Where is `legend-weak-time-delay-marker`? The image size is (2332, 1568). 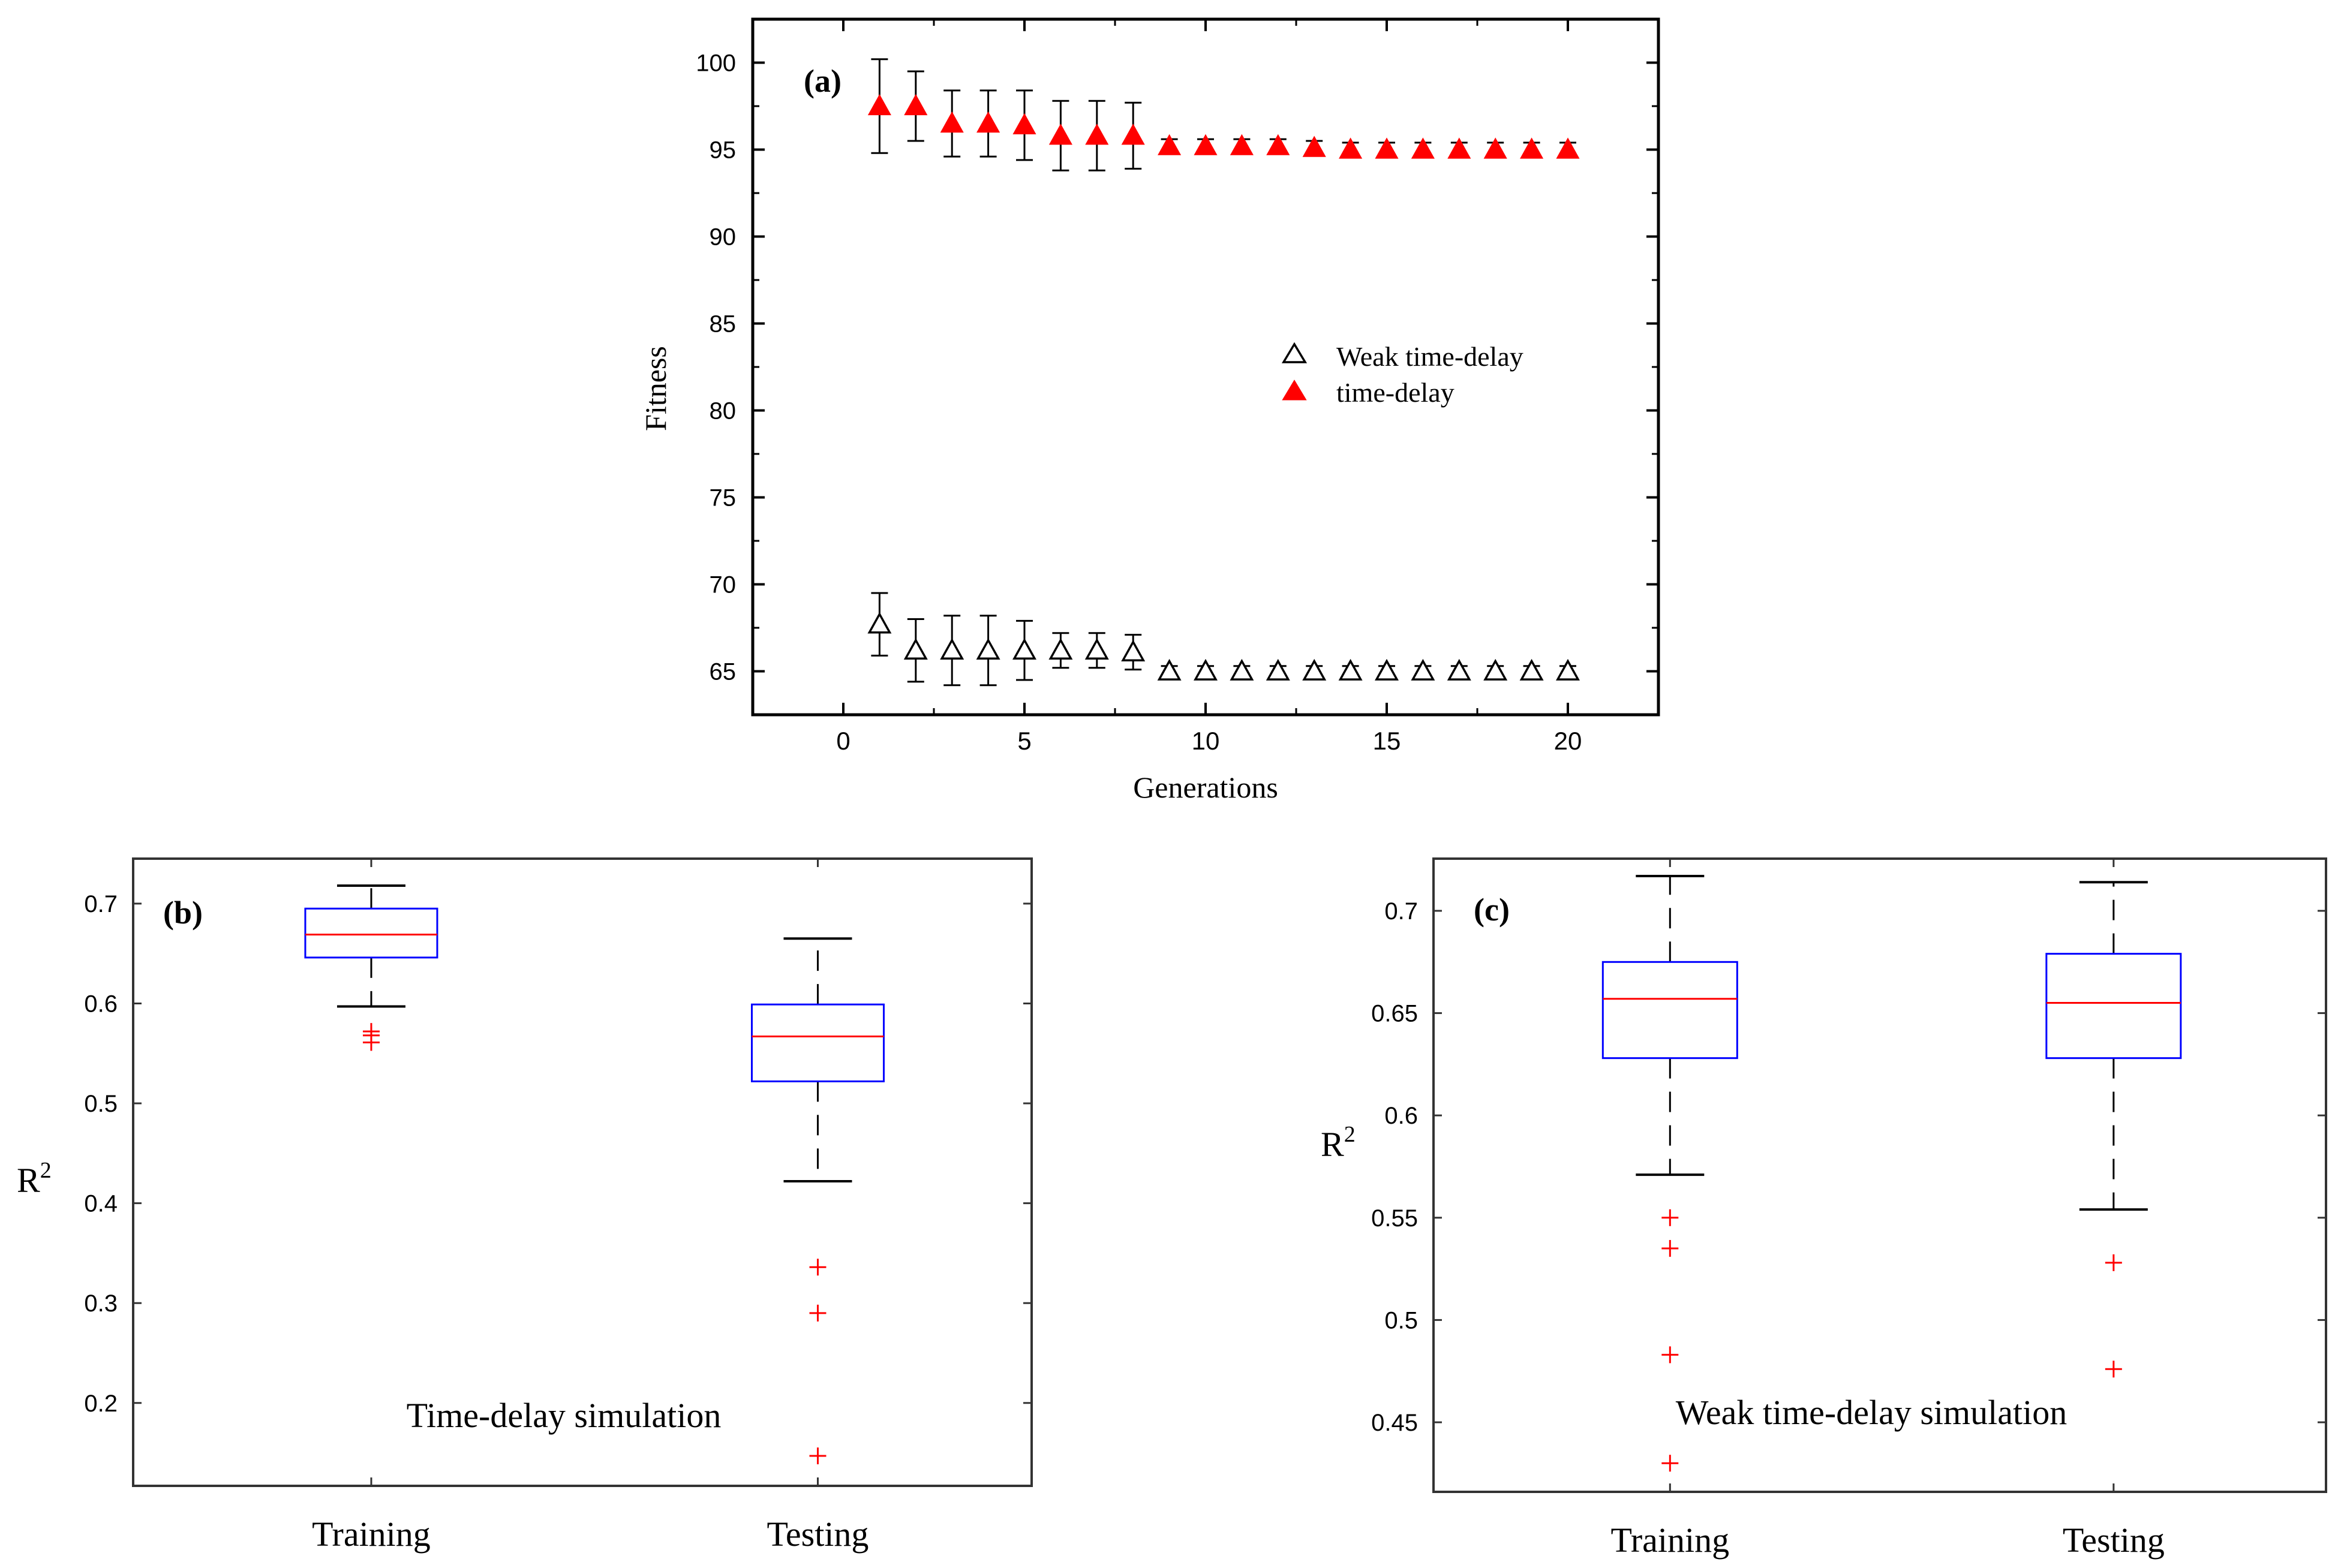 legend-weak-time-delay-marker is located at coordinates (1294, 352).